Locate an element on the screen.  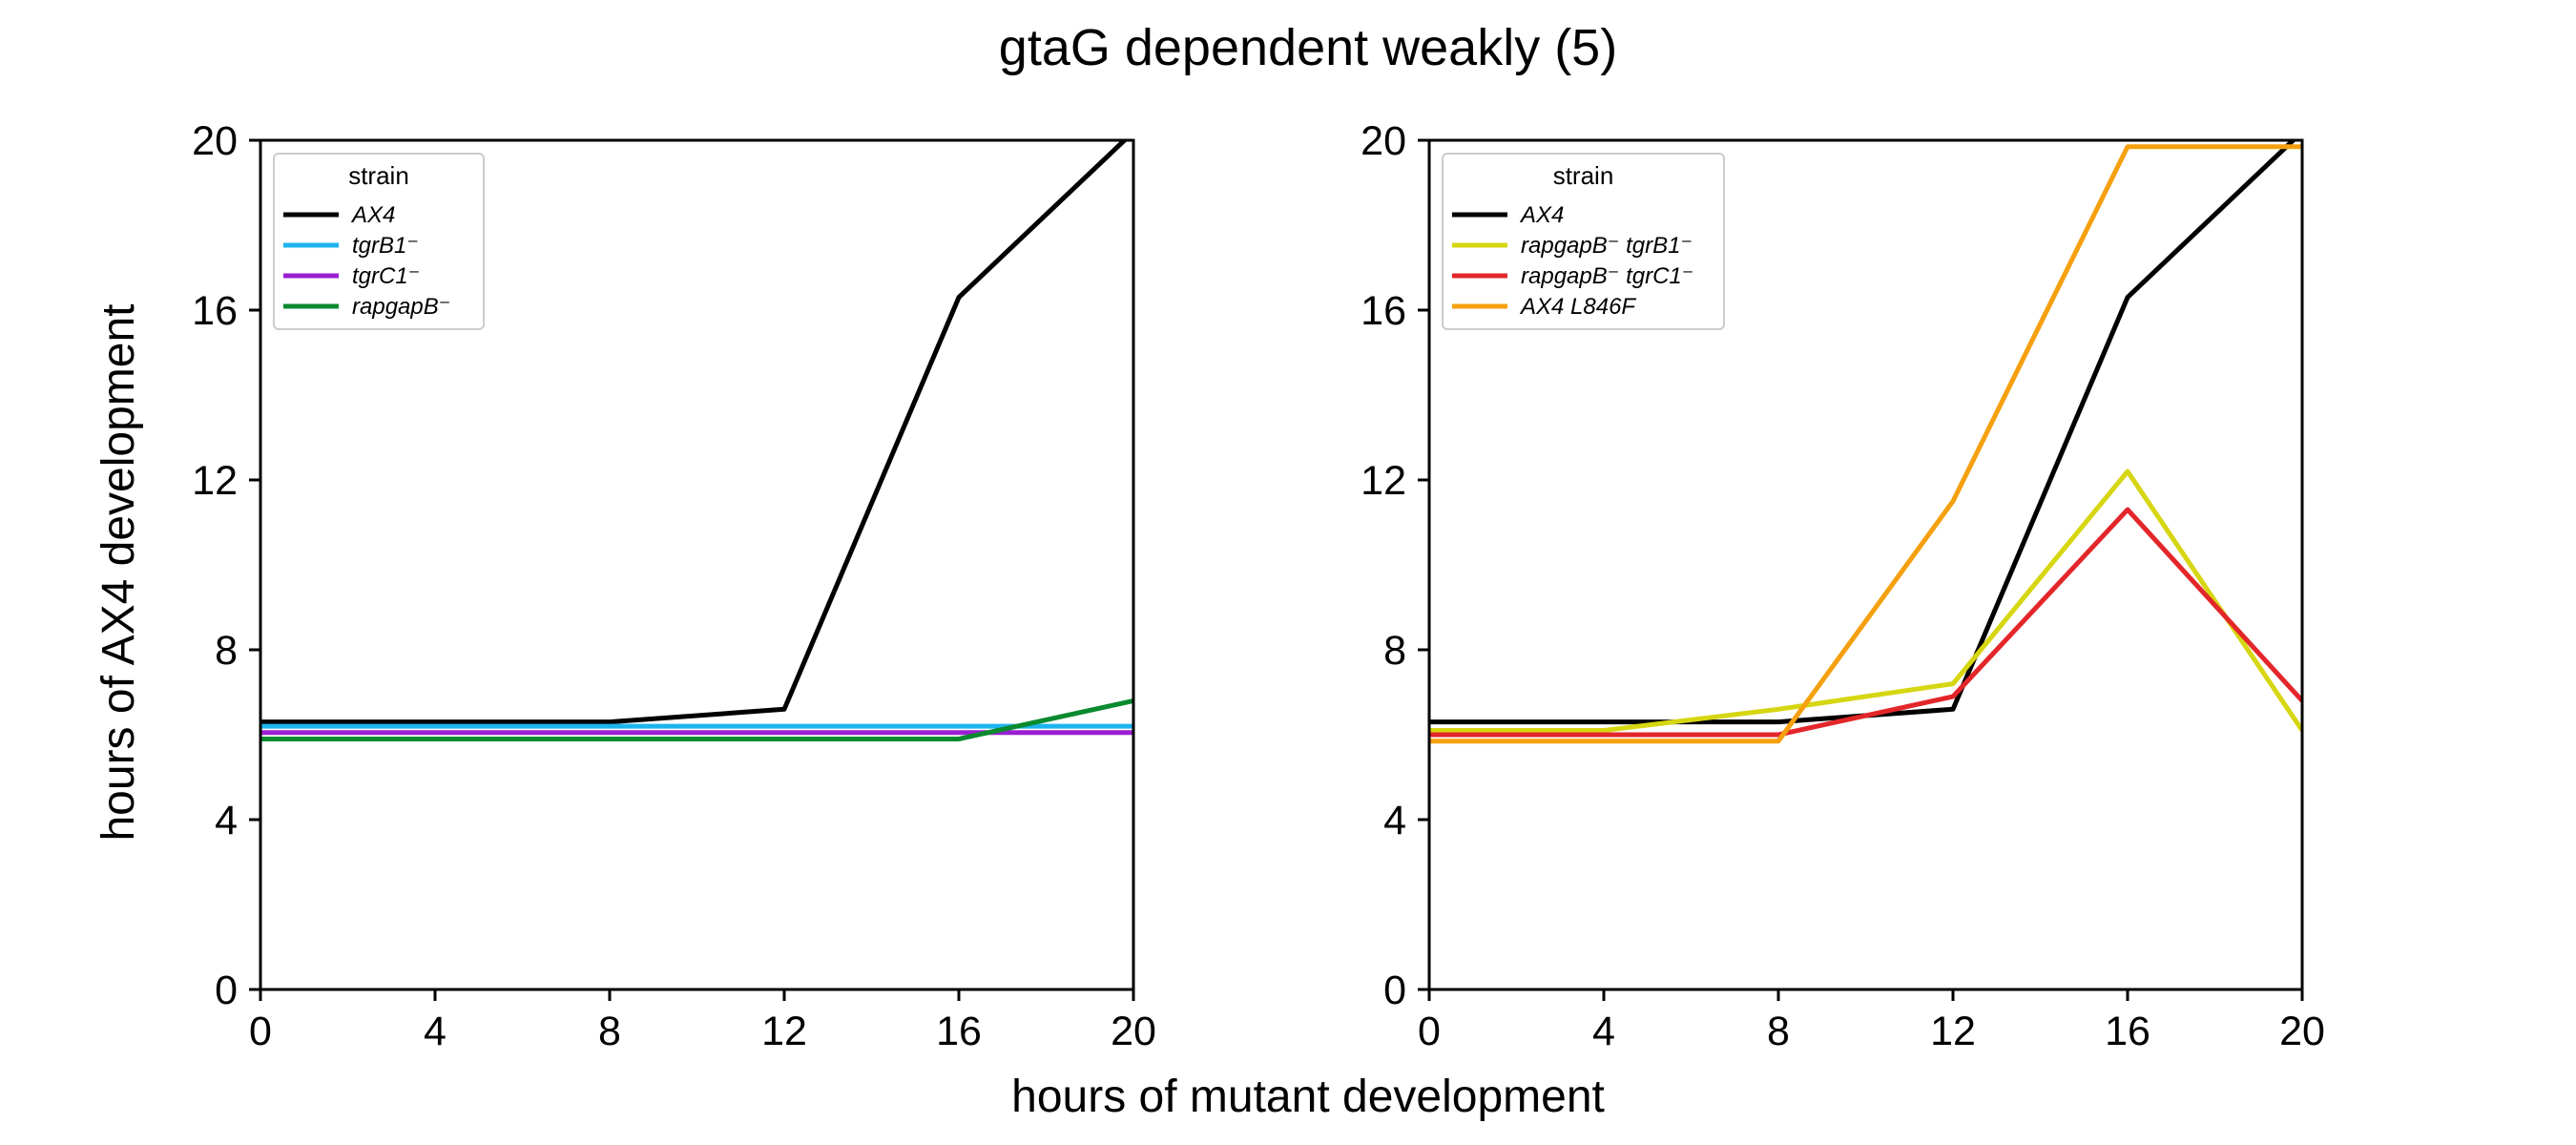
legend-entry: AX4 L846F is located at coordinates (1577, 307).